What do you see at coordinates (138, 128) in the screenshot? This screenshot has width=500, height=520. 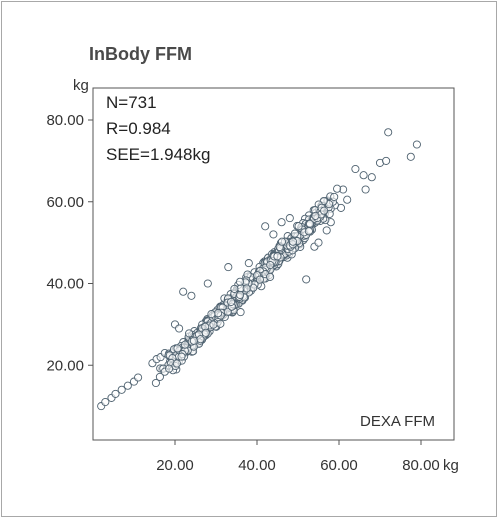 I see `stat-r: R=0.984` at bounding box center [138, 128].